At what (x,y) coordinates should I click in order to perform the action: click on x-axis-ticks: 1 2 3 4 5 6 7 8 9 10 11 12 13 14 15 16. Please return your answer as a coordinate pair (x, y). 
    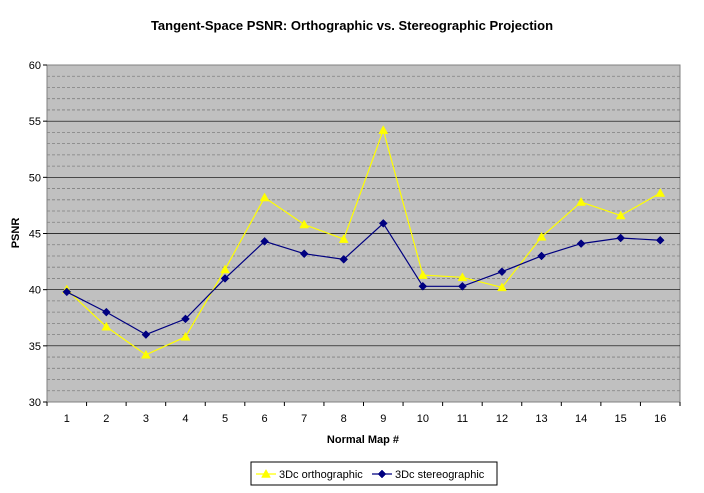
    Looking at the image, I should click on (363, 413).